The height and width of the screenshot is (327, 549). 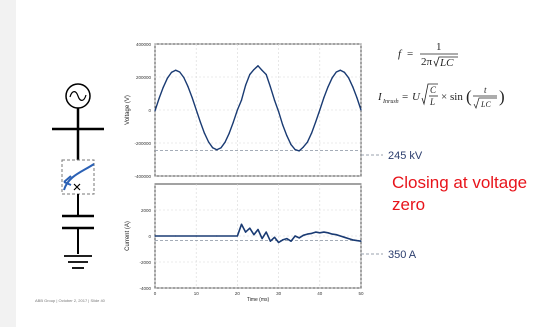 What do you see at coordinates (416, 97) in the screenshot?
I see `svg-text: U` at bounding box center [416, 97].